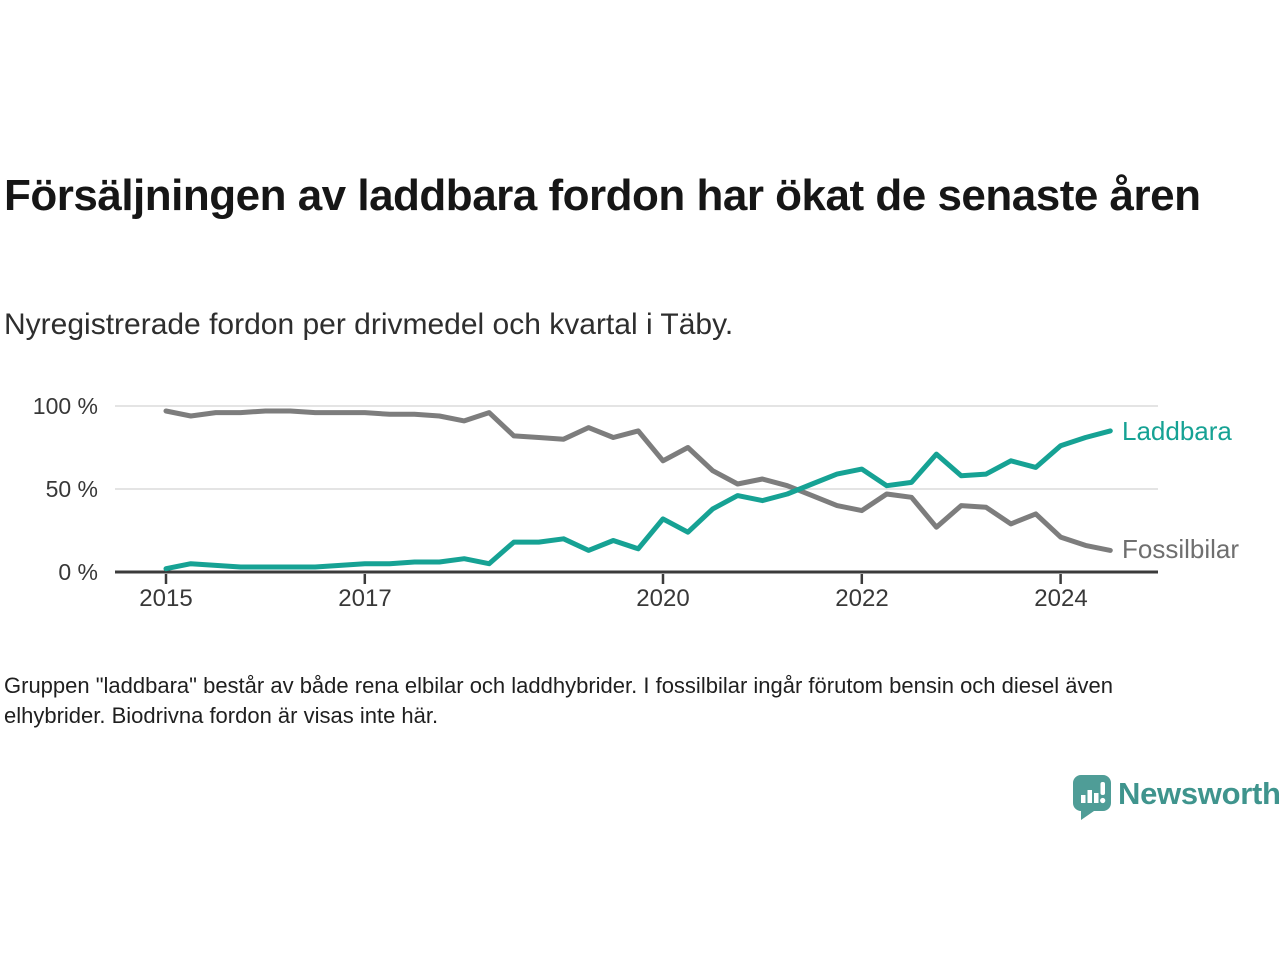 The image size is (1280, 960). Describe the element at coordinates (71, 489) in the screenshot. I see `y-axis-label-50: 50 %` at that location.